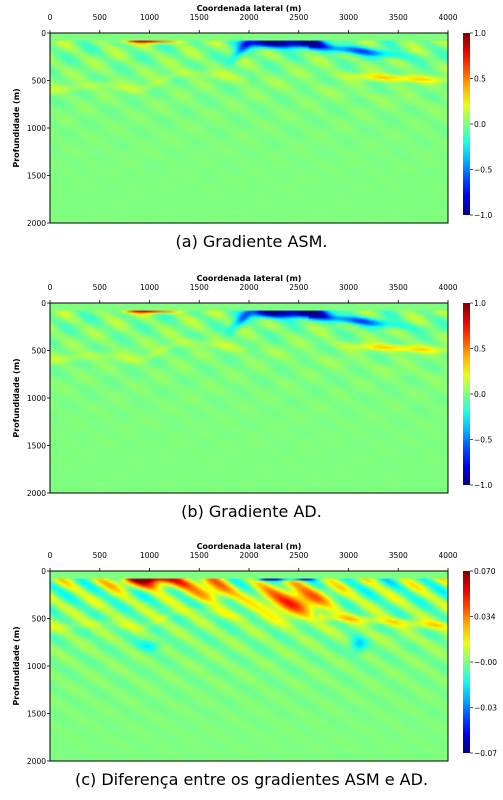  Describe the element at coordinates (485, 617) in the screenshot. I see `colorbar-tick-label: 0.034` at that location.